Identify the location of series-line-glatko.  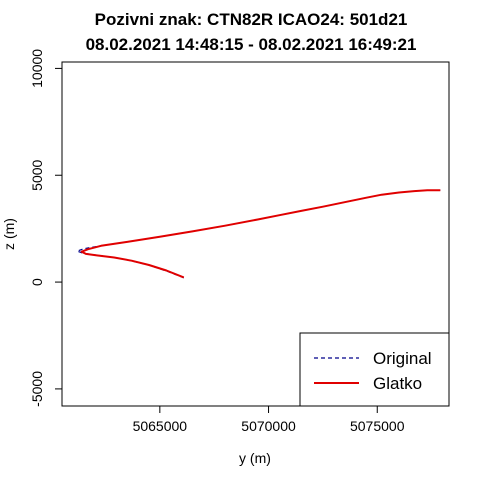
(260, 234).